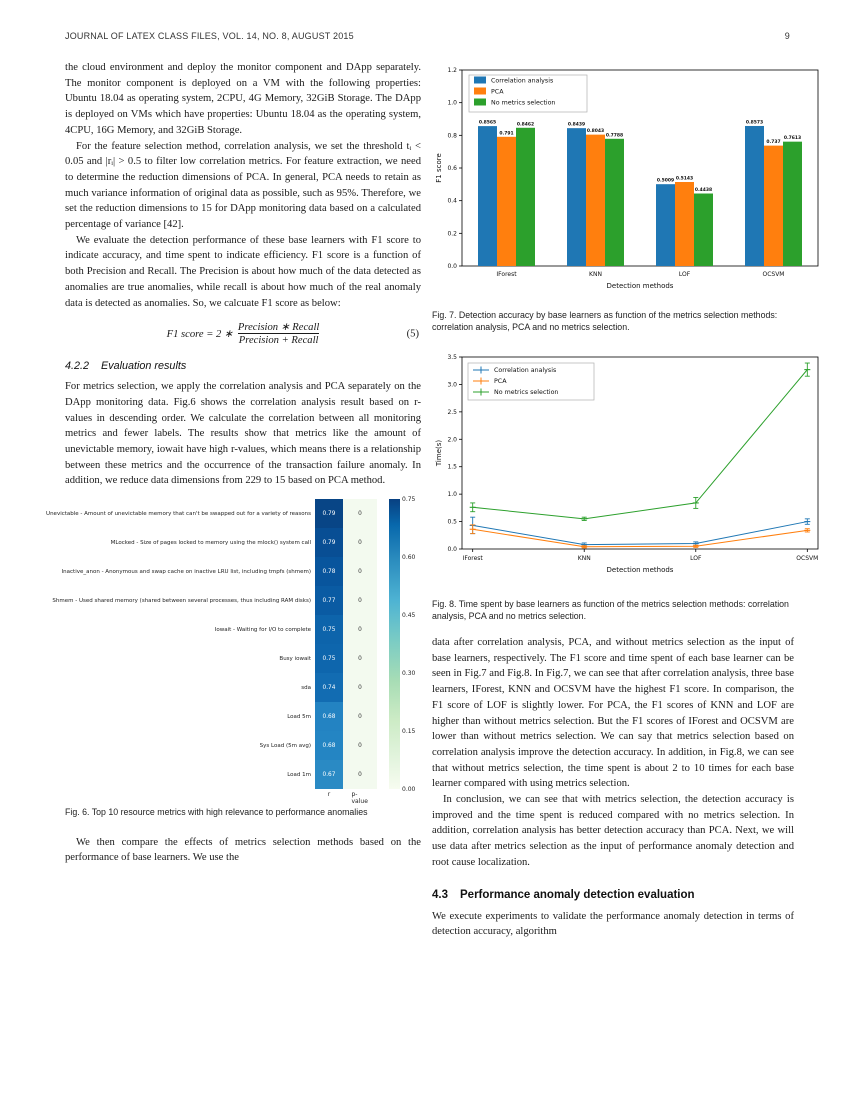  What do you see at coordinates (577, 894) in the screenshot?
I see `section-title: Performance anomaly detection evaluation` at bounding box center [577, 894].